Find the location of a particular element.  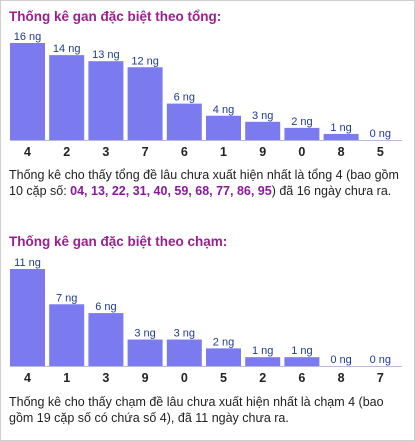

sum-value-label: 3 ng is located at coordinates (262, 116).